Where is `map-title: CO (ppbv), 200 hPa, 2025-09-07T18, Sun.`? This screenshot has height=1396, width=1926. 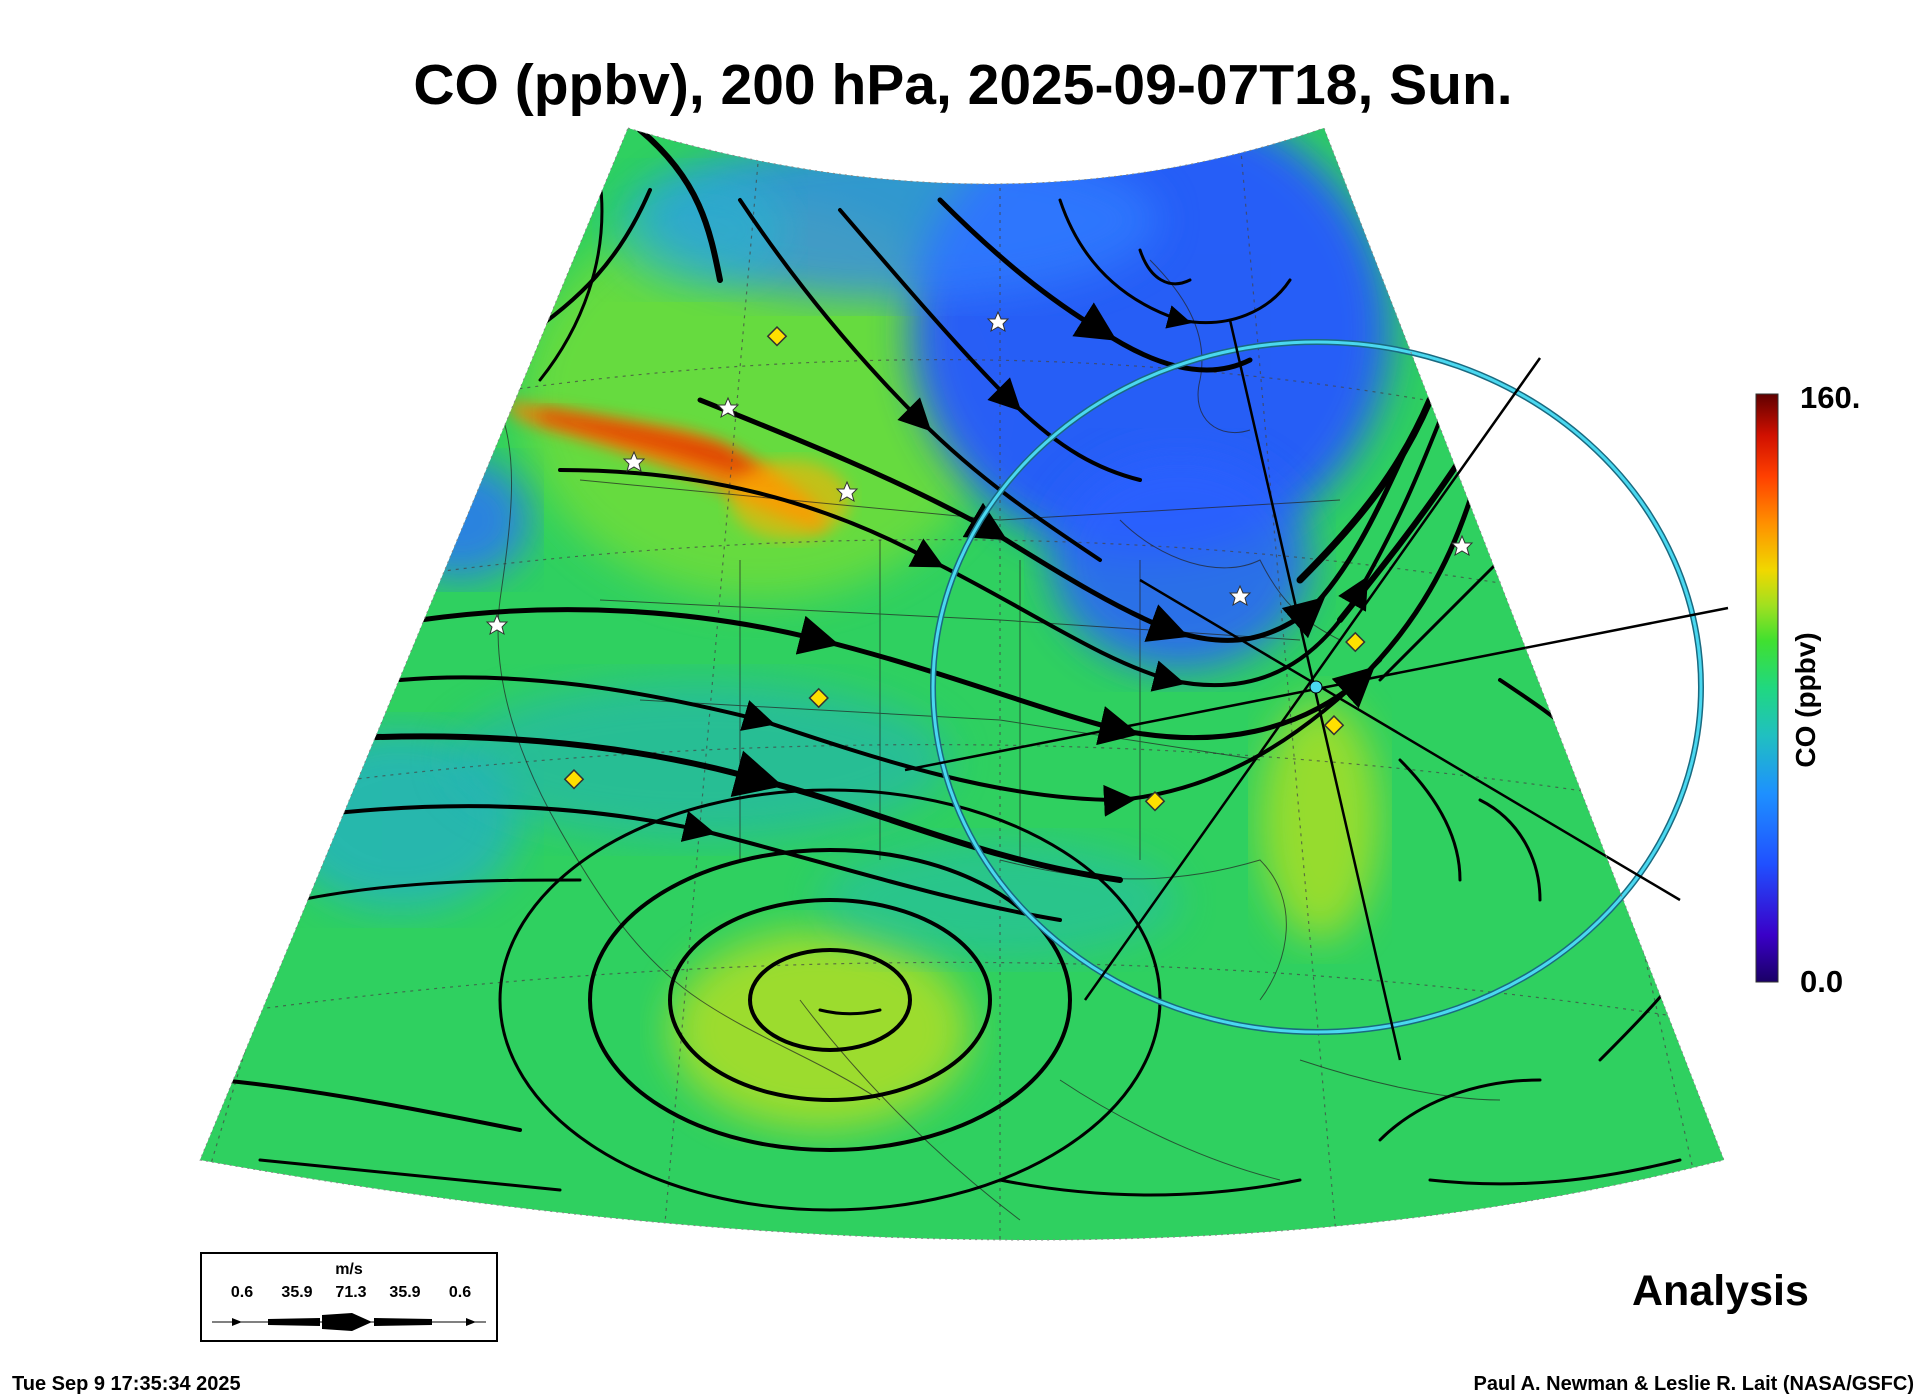 map-title: CO (ppbv), 200 hPa, 2025-09-07T18, Sun. is located at coordinates (963, 85).